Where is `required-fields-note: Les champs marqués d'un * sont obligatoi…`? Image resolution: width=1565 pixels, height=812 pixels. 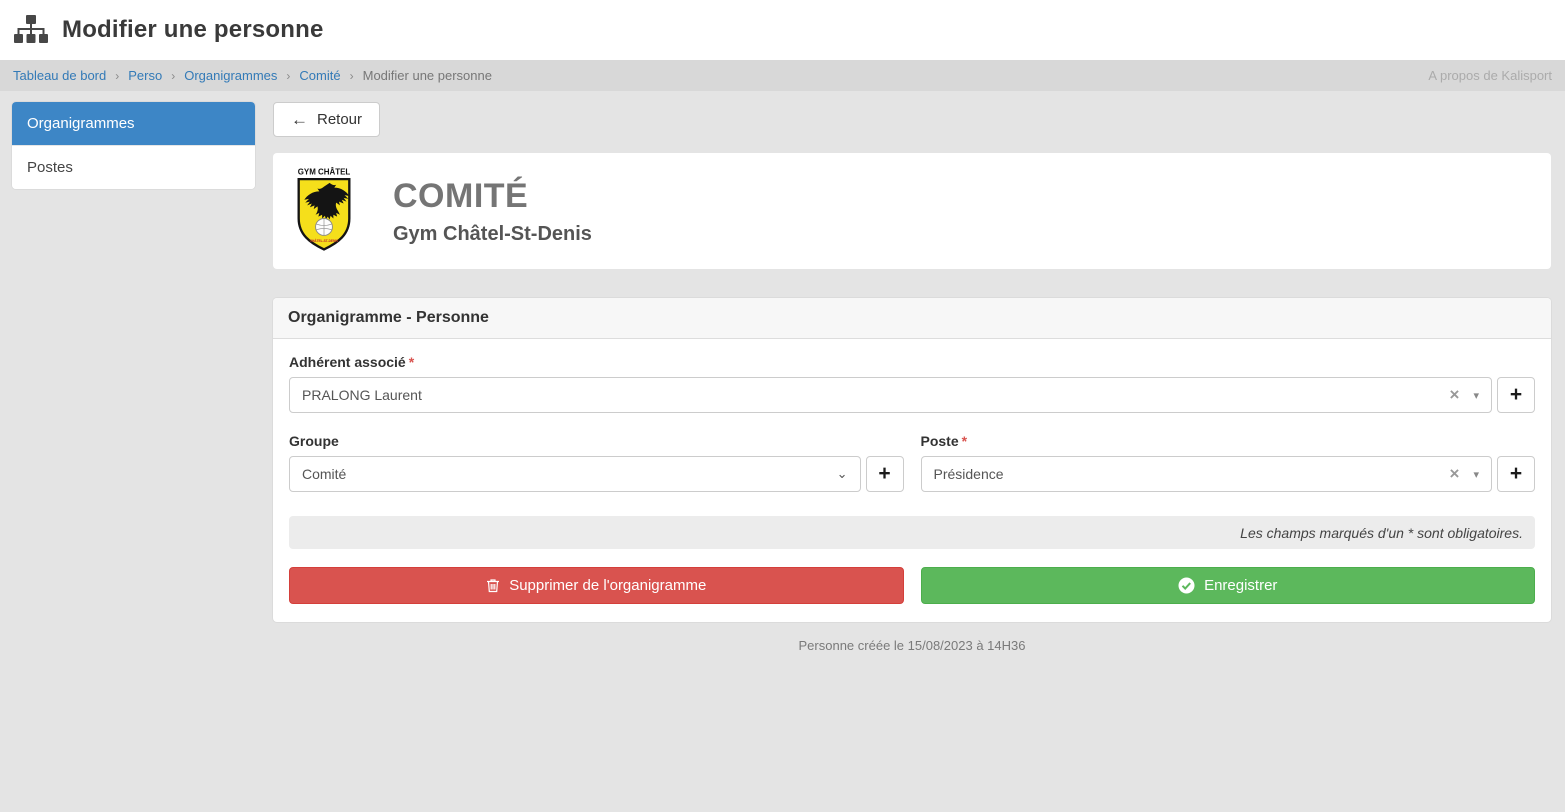 required-fields-note: Les champs marqués d'un * sont obligatoi… is located at coordinates (912, 532).